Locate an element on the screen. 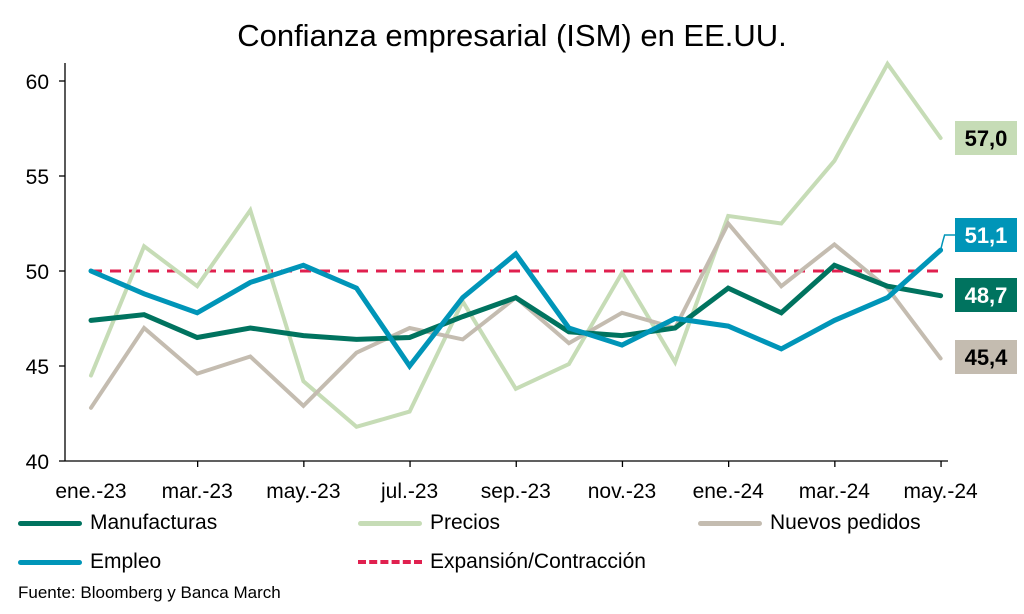  source-note: Fuente: Bloomberg y Banca March is located at coordinates (149, 592).